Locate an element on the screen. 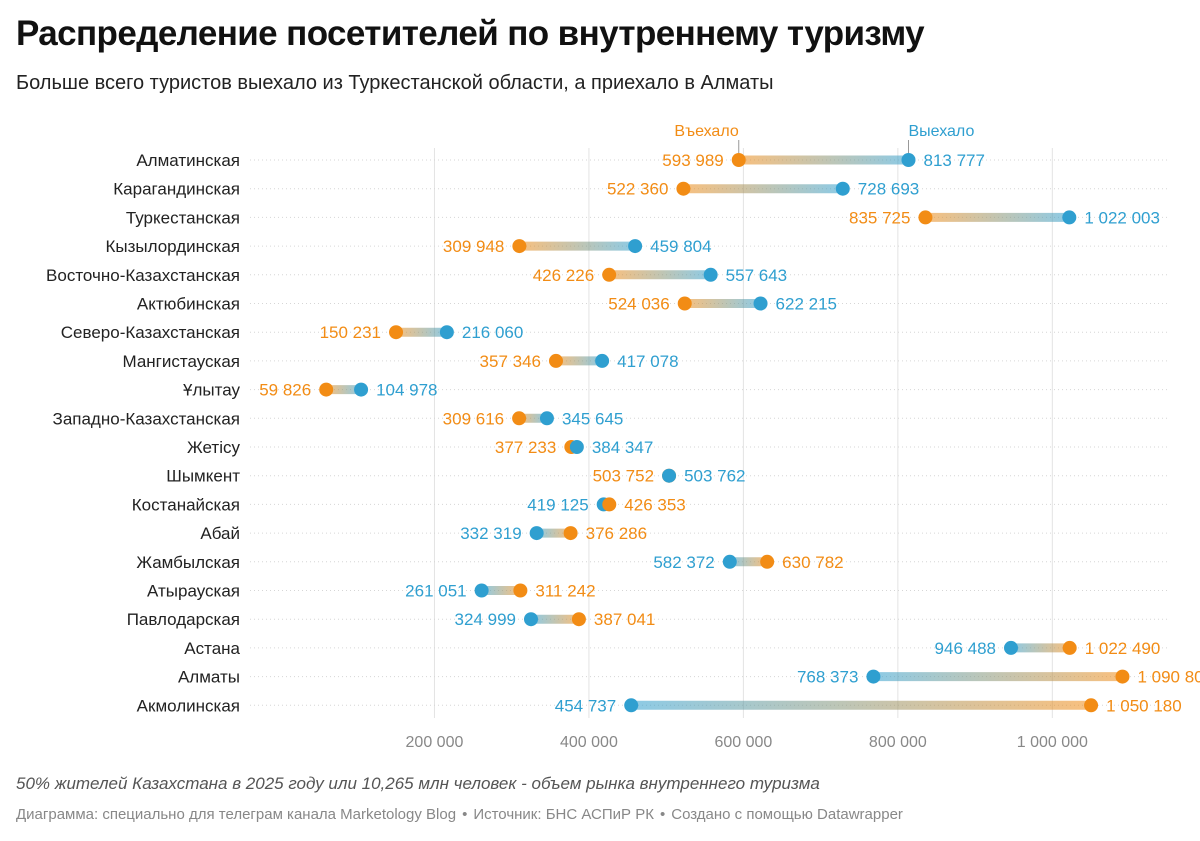 This screenshot has width=1200, height=841. row-label: Северо-Казахстанская is located at coordinates (150, 332).